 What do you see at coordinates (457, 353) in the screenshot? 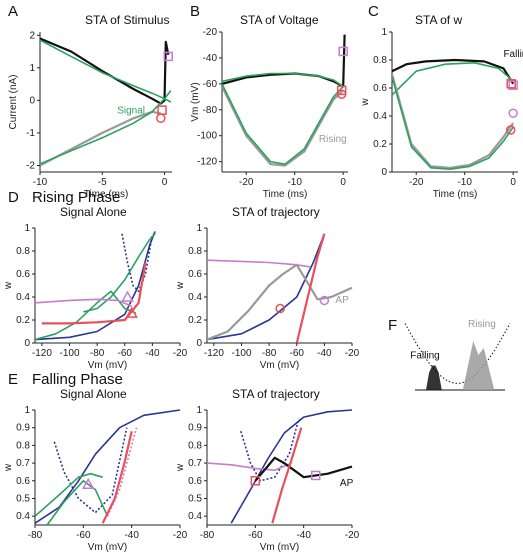
I see `chart-f-potential-curve` at bounding box center [457, 353].